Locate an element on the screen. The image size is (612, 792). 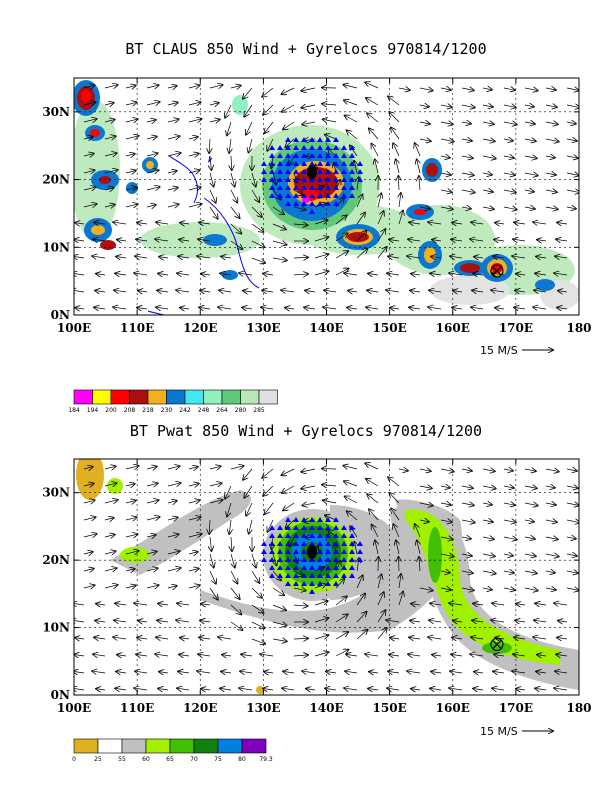
colorbar-label: 75 is located at coordinates (218, 759).